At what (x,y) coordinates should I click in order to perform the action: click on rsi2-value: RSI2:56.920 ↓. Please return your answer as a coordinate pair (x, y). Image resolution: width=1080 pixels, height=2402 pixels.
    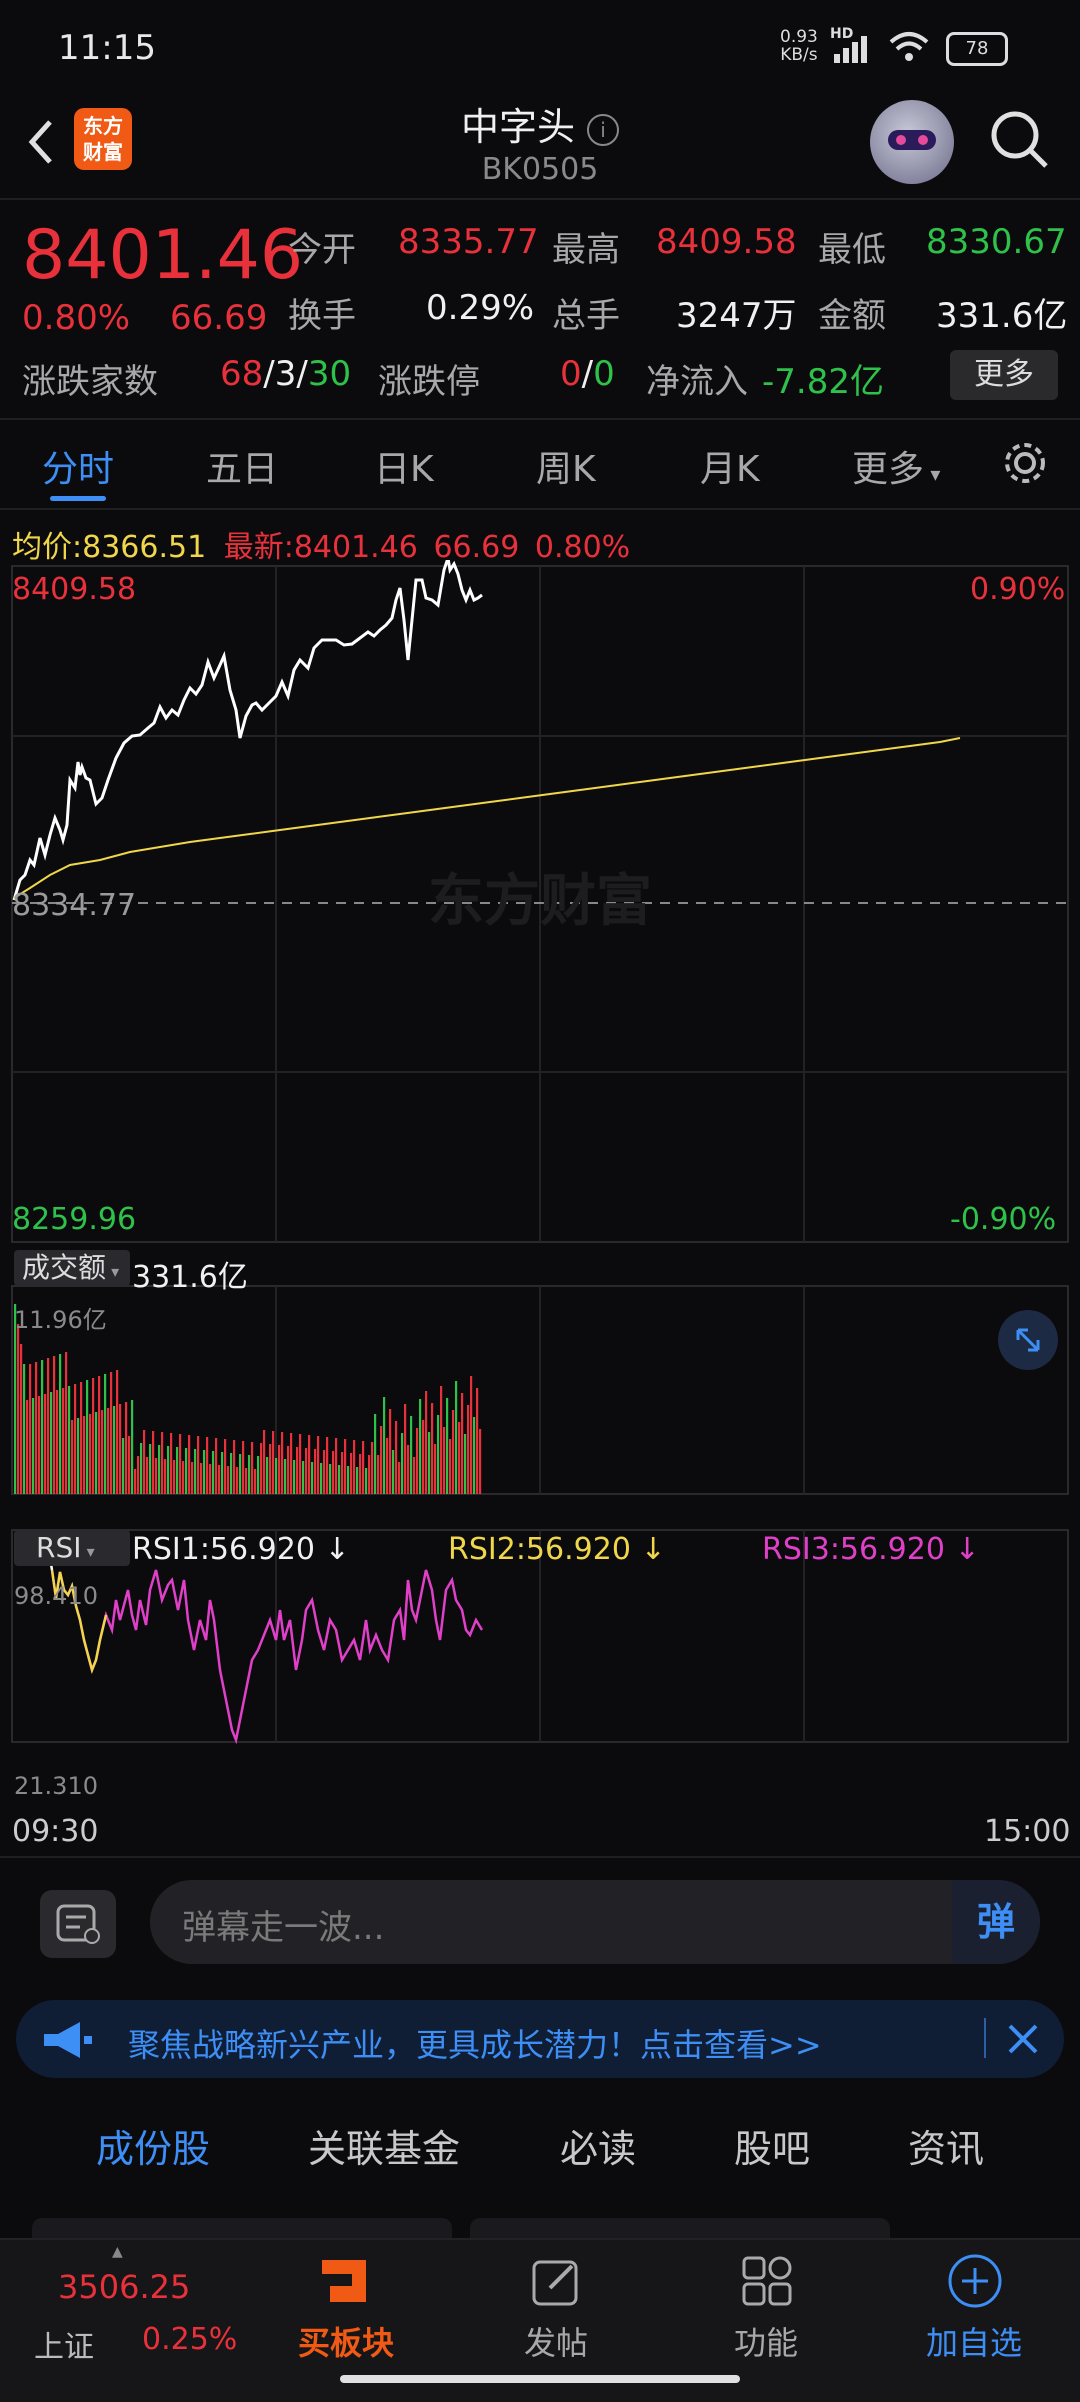
    Looking at the image, I should click on (557, 1549).